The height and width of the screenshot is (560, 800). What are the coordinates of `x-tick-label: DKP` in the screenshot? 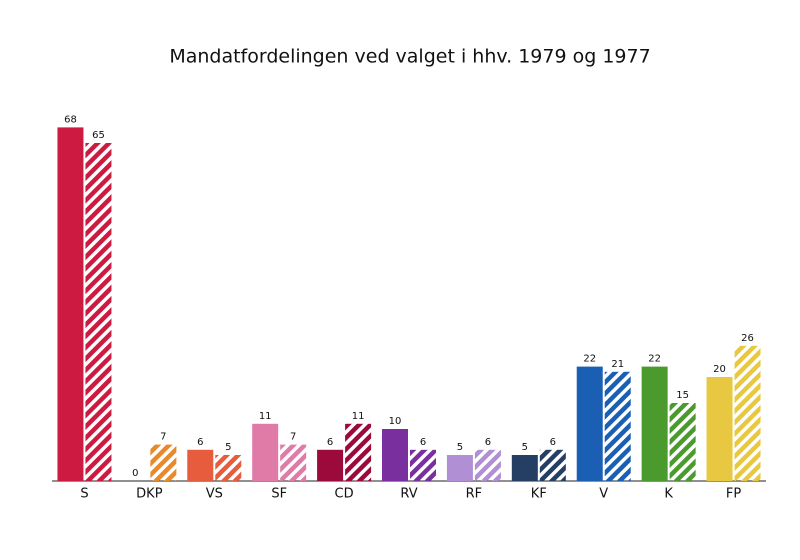 It's located at (149, 494).